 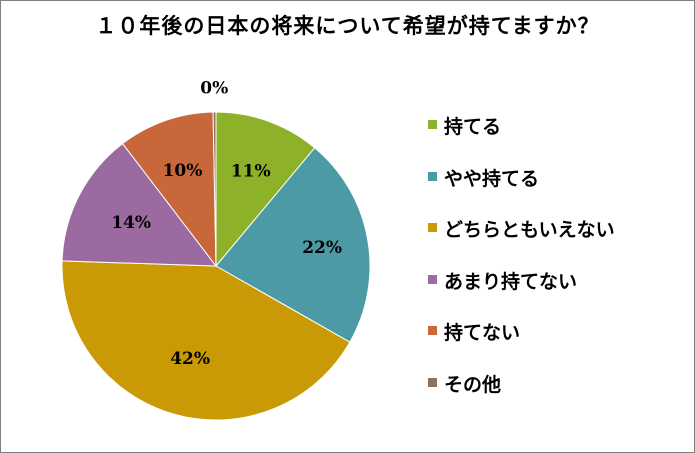 I want to click on chart-title: １０年後の日本の将来について希望が持てますか？, so click(x=347, y=25).